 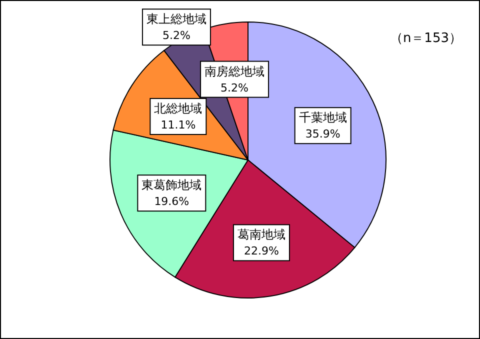 What do you see at coordinates (322, 134) in the screenshot?
I see `data-label: 35.9%` at bounding box center [322, 134].